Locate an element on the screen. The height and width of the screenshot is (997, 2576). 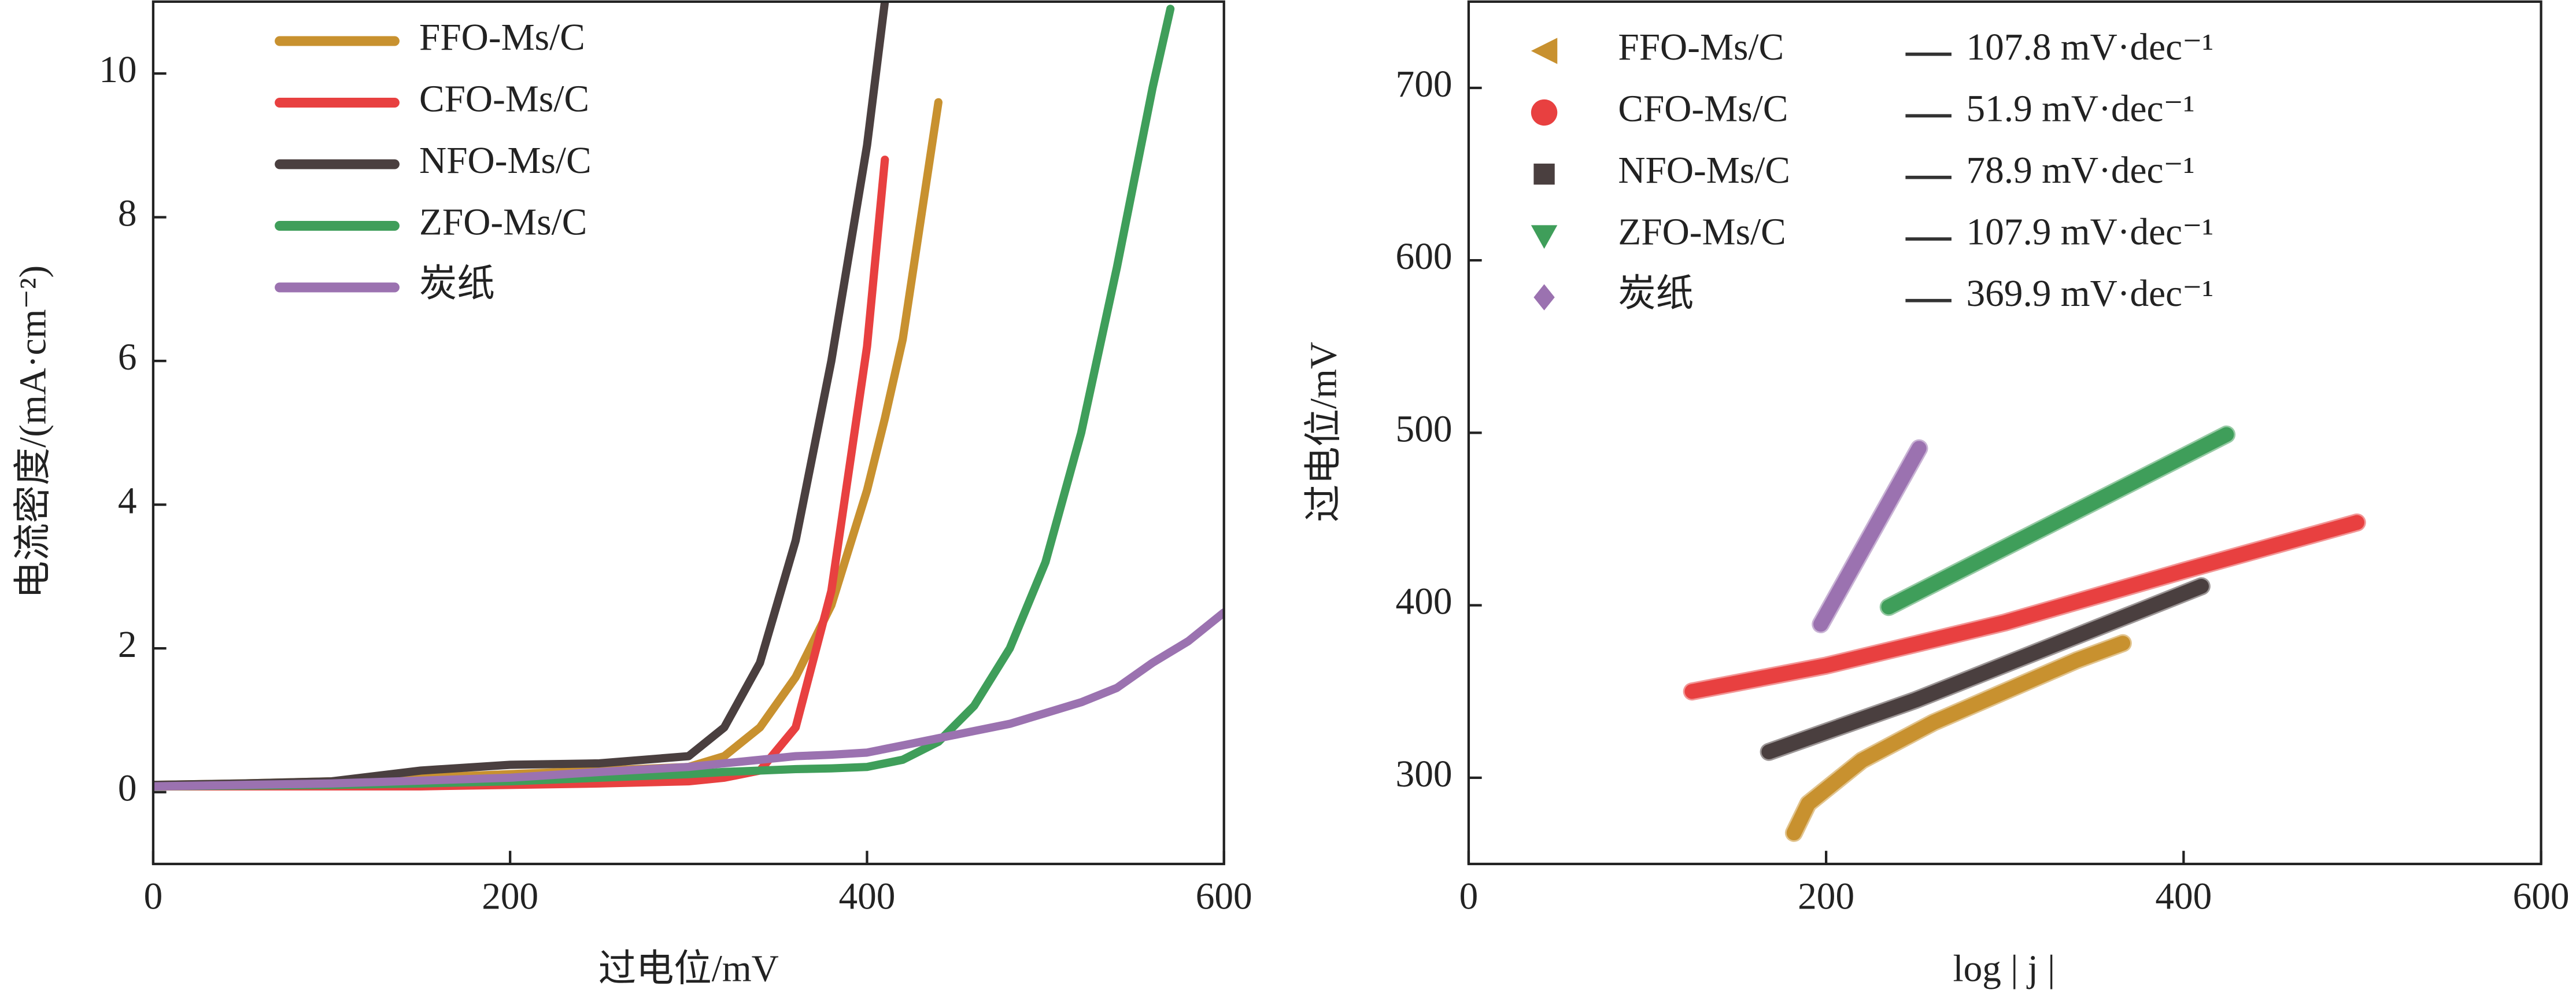
y-tick-label: 6 is located at coordinates (127, 357).